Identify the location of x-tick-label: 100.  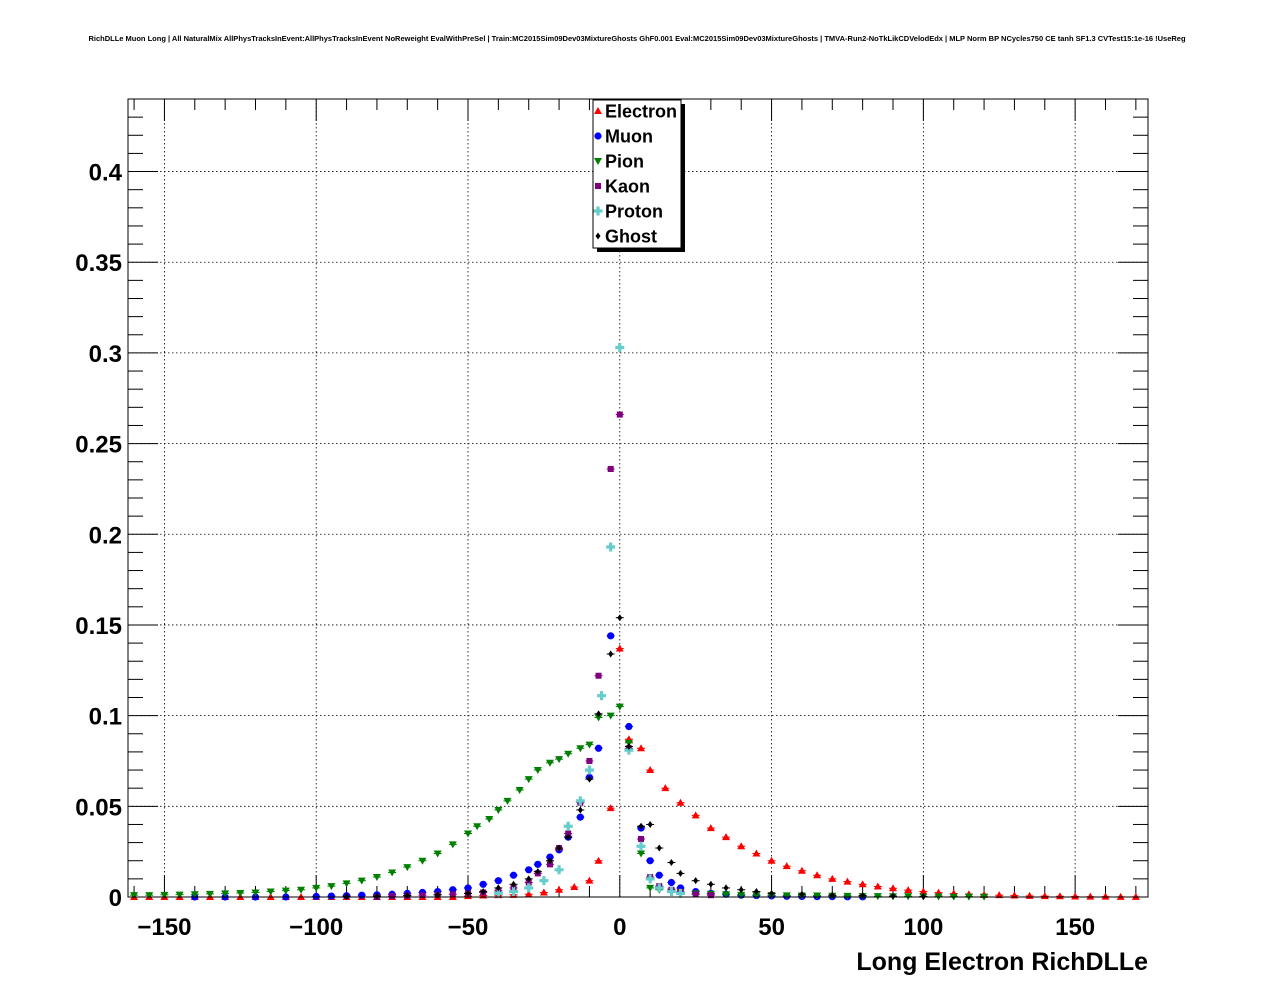
(923, 927).